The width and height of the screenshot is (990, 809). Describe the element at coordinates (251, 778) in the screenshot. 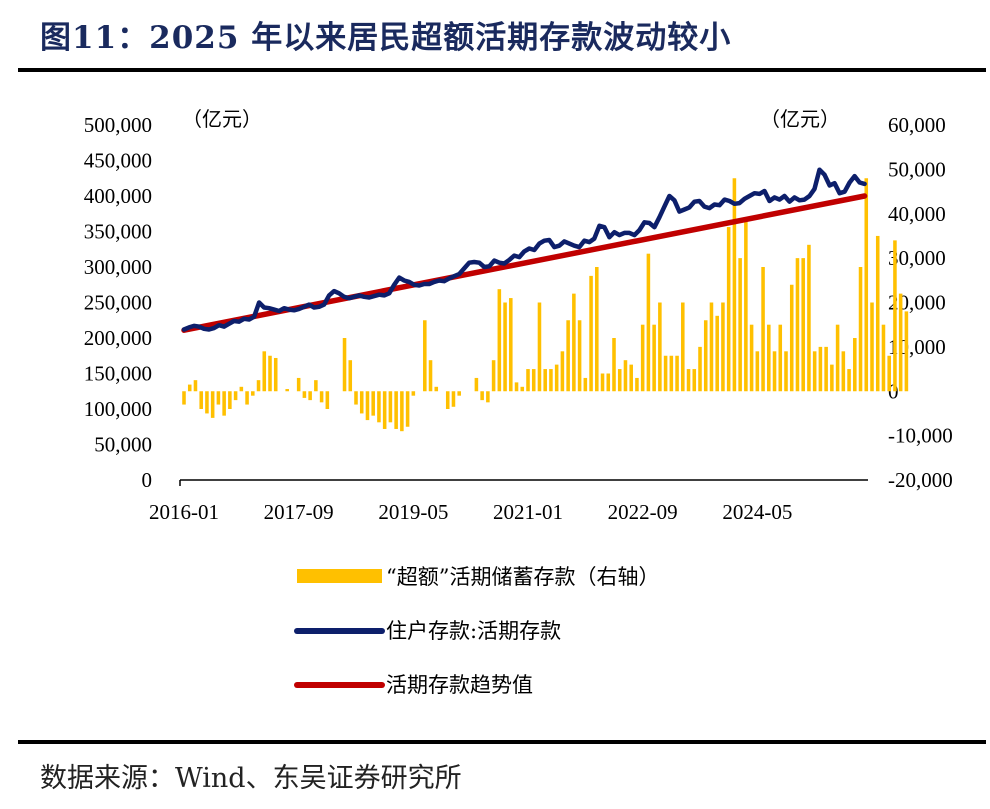

I see `source-note: 数据来源：Wind、东吴证券研究所` at that location.